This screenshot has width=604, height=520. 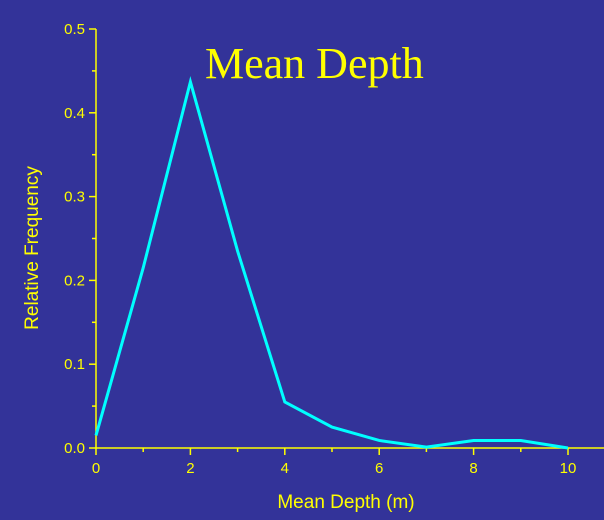 What do you see at coordinates (32, 248) in the screenshot?
I see `y-axis-title: Relative Frequency` at bounding box center [32, 248].